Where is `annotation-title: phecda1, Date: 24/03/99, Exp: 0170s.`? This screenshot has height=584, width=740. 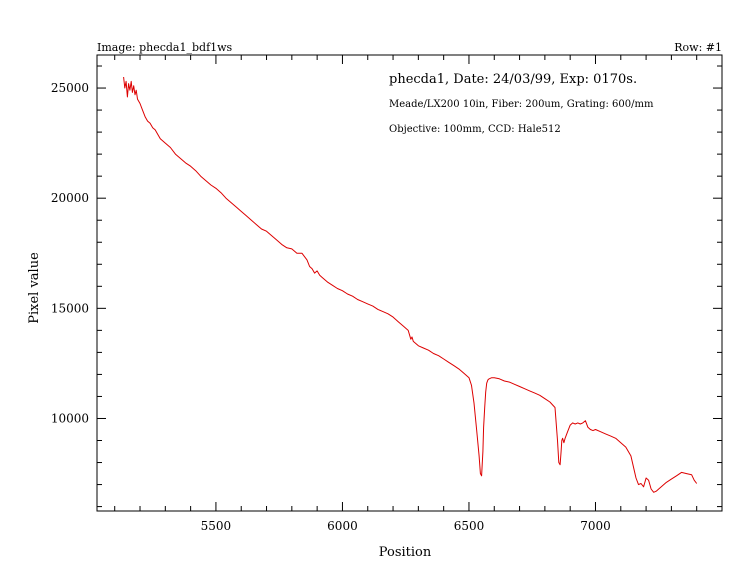
annotation-title: phecda1, Date: 24/03/99, Exp: 0170s. is located at coordinates (513, 79).